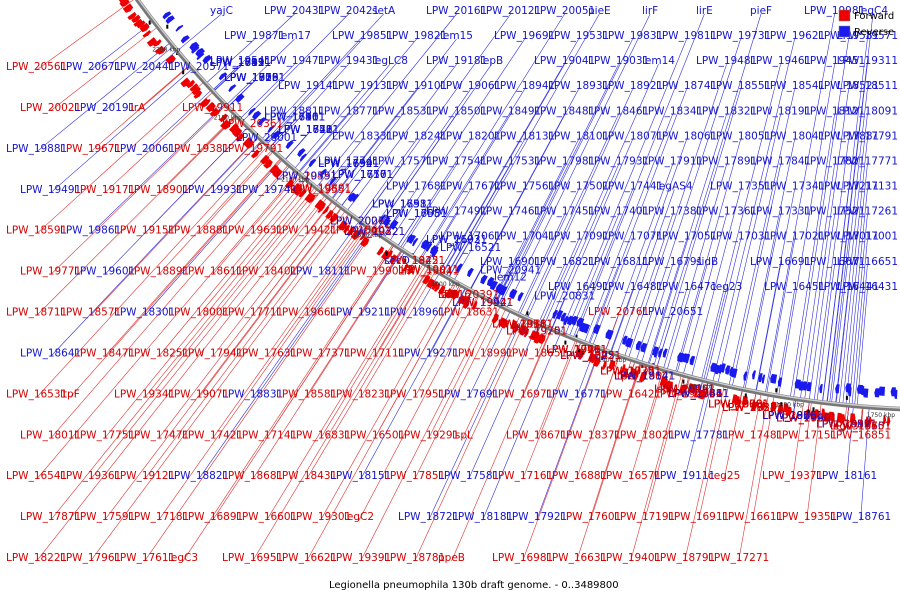 This screenshot has height=600, width=900. What do you see at coordinates (104, 272) in the screenshot?
I see `gene-label: LPW_19601` at bounding box center [104, 272].